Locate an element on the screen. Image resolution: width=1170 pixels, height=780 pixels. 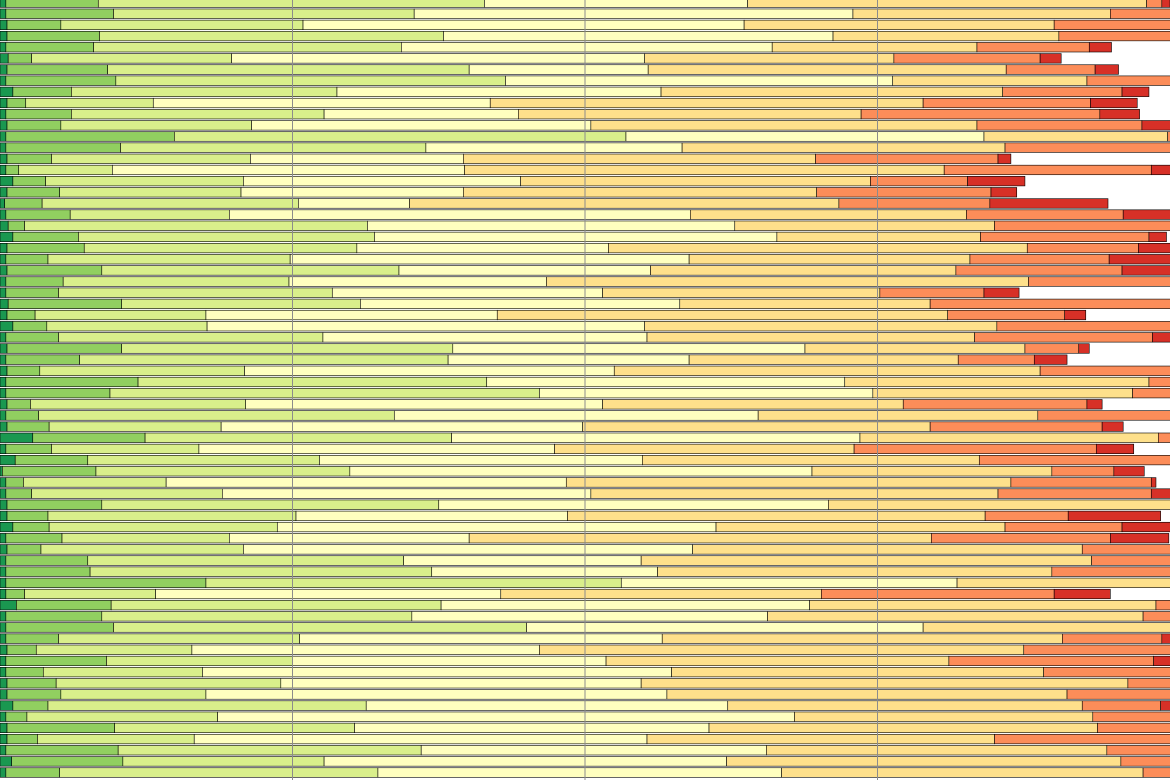
bar-segment-r47-s3 is located at coordinates (496, 527).